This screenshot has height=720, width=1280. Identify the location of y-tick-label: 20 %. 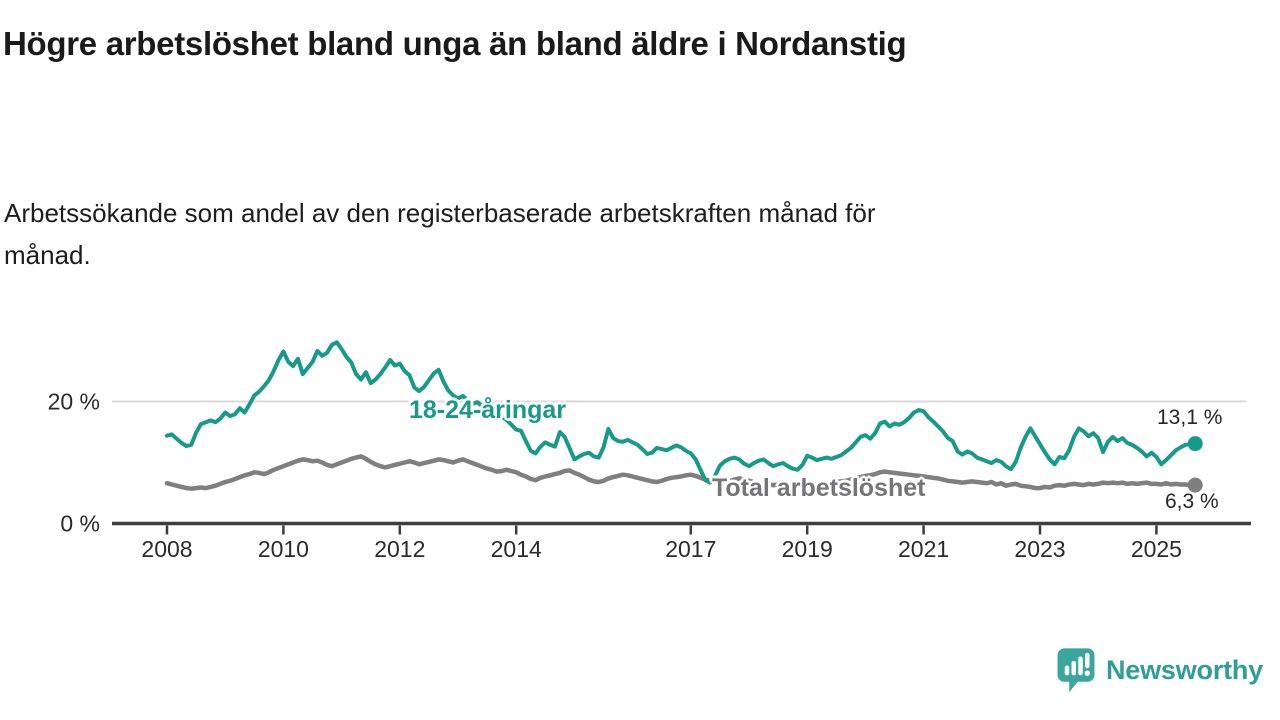
(74, 402).